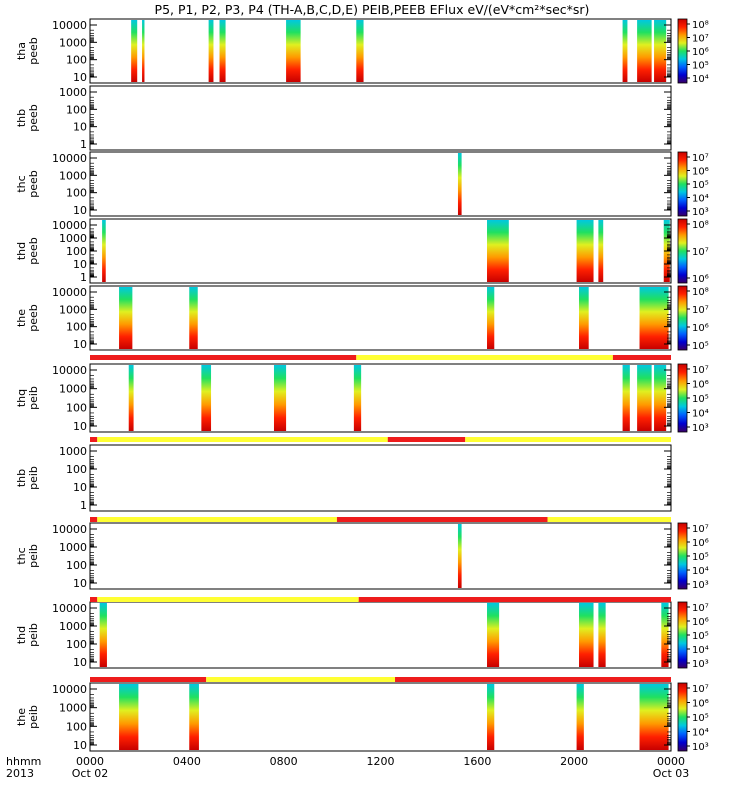 The width and height of the screenshot is (750, 800). Describe the element at coordinates (362, 717) in the screenshot. I see `panel-the-peib: 10000 1000 100 10 the peib 10⁷ 10⁶ 10⁵ 10⁴ 10³` at that location.